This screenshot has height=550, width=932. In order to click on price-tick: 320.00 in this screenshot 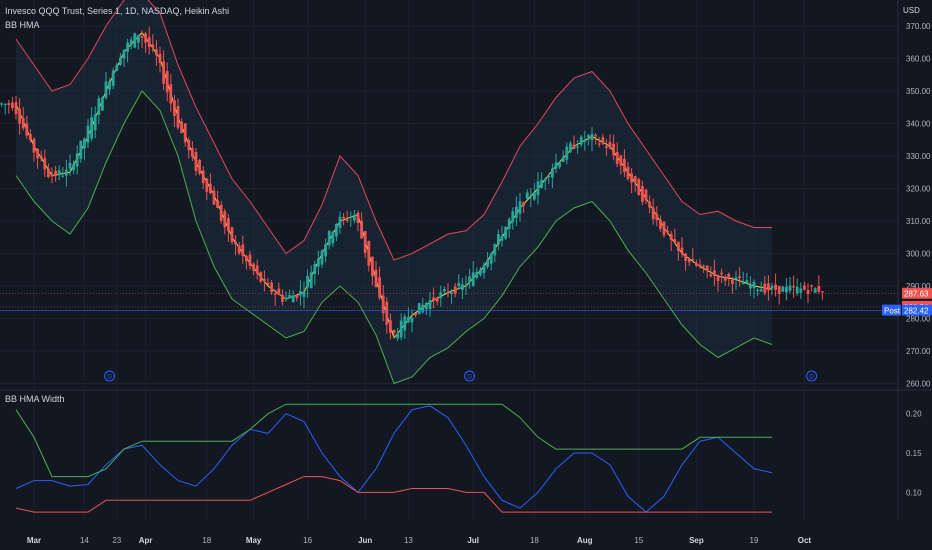, I will do `click(918, 189)`.